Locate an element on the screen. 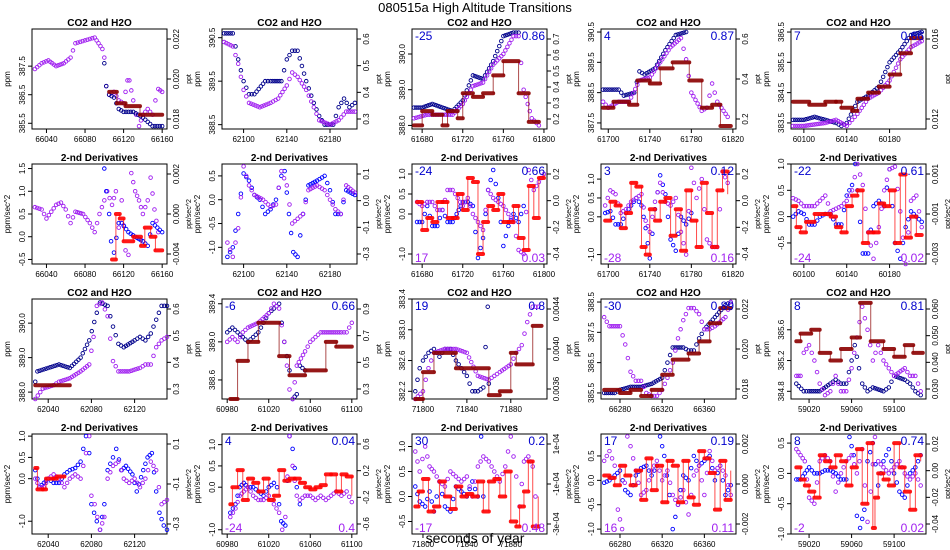  y2-axis-label: ppt is located at coordinates (379, 79).